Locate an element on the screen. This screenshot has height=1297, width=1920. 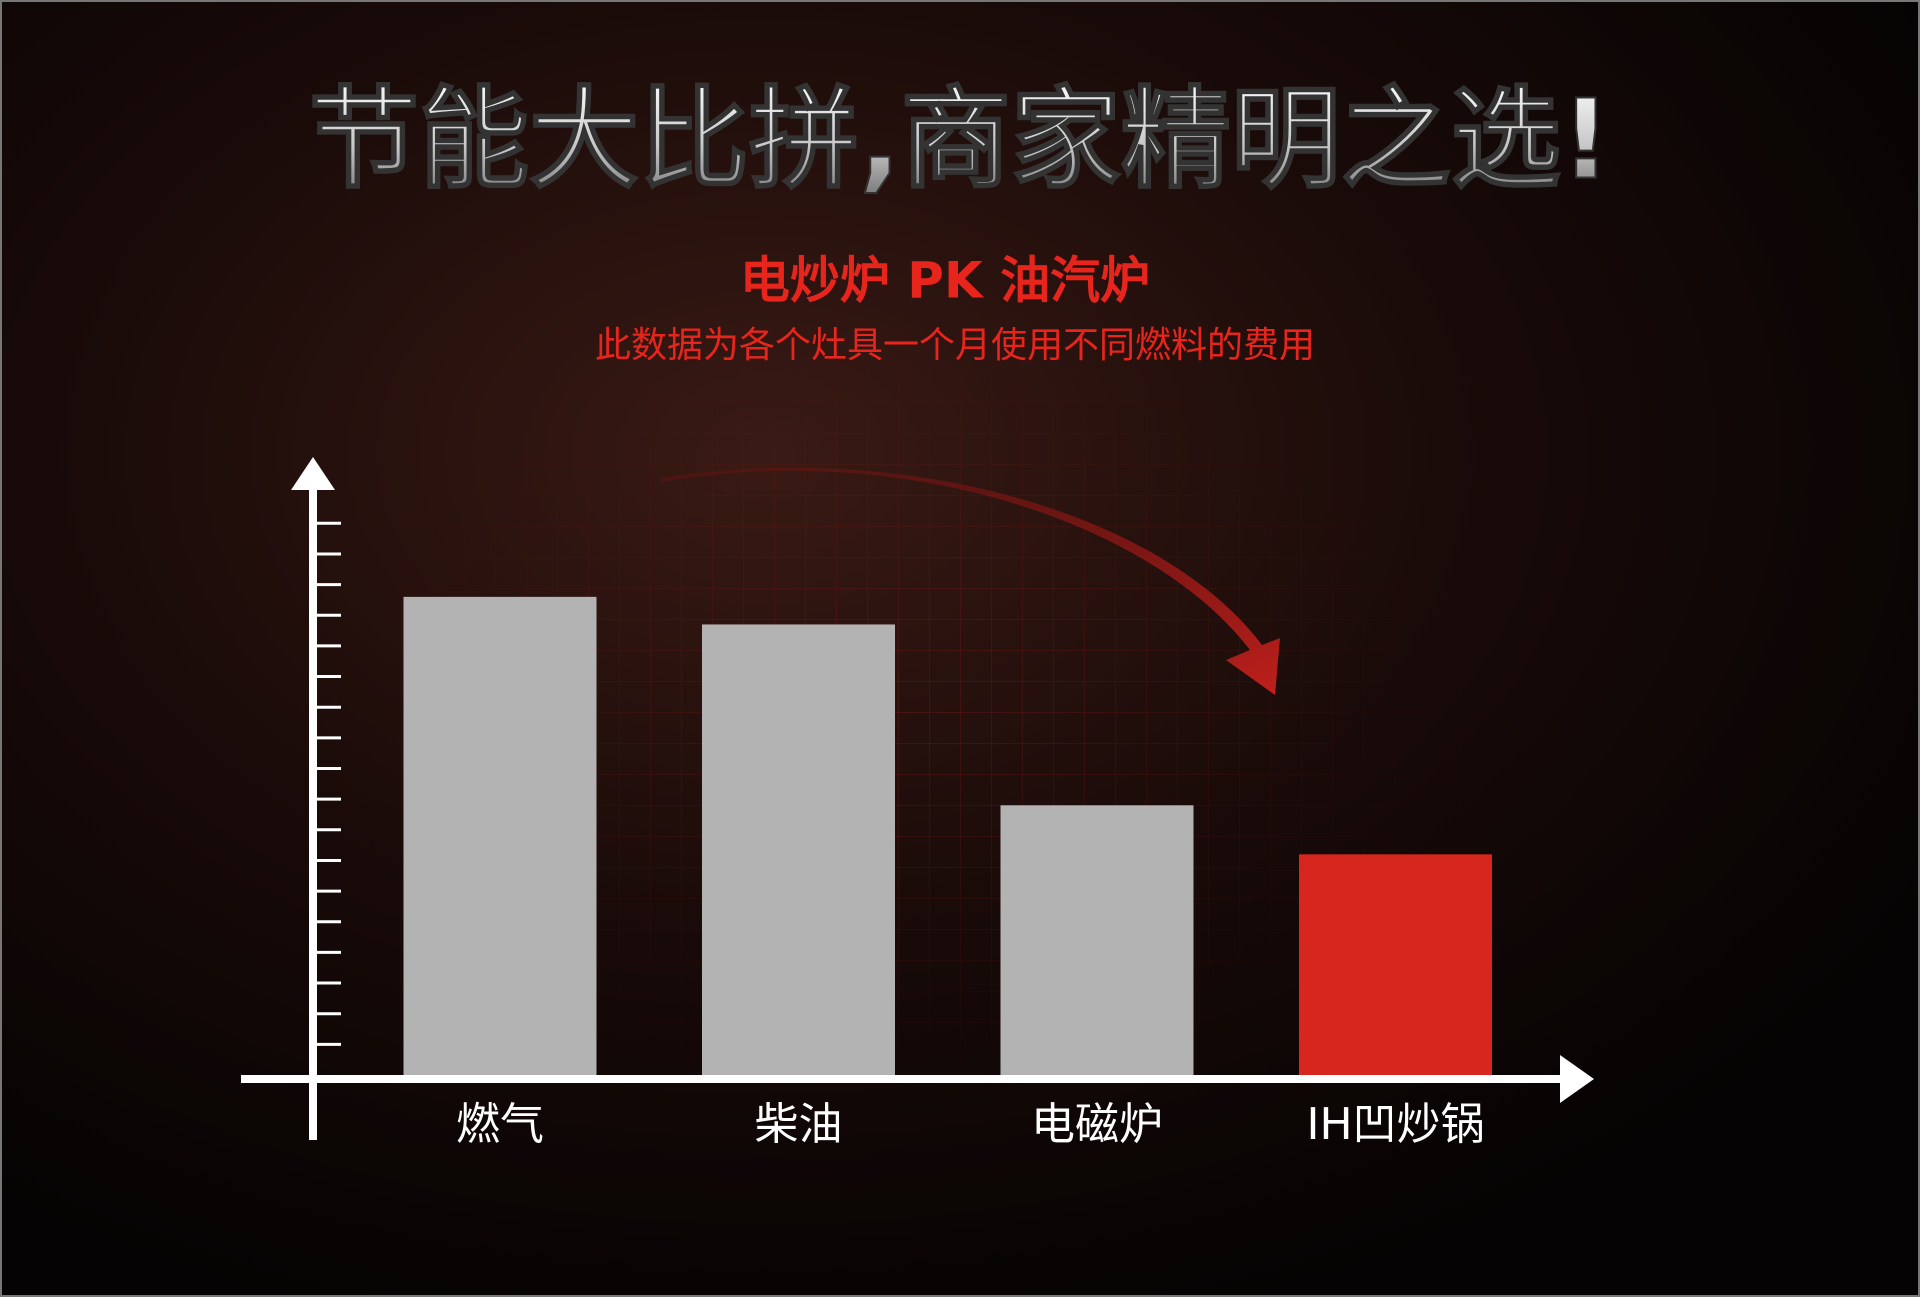
x-tick-label: 燃气 is located at coordinates (500, 1124).